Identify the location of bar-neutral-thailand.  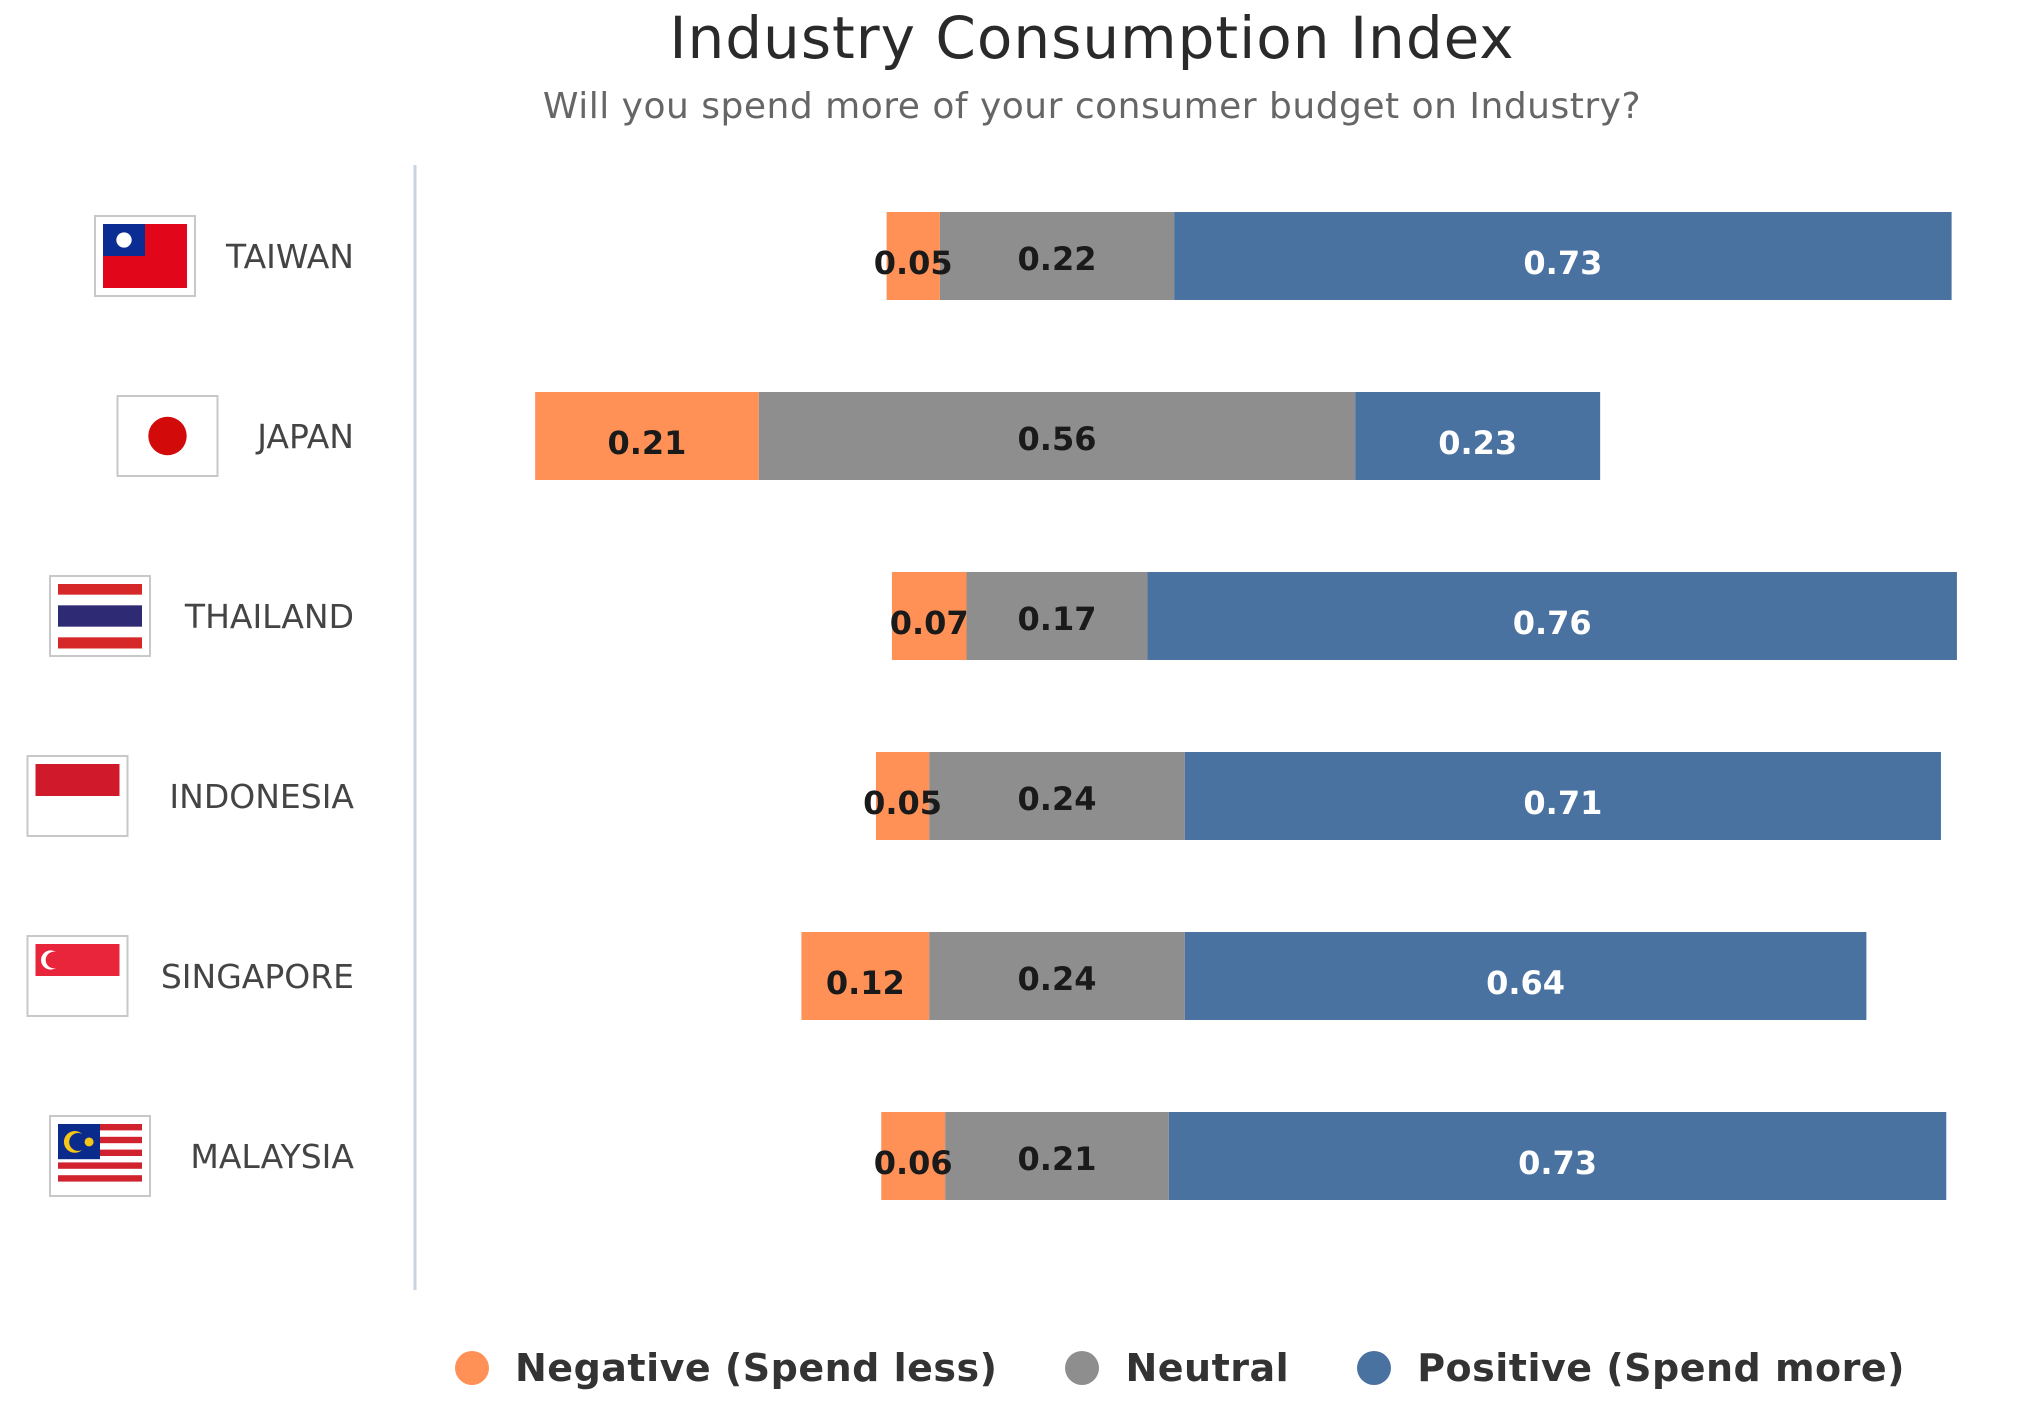
(1057, 616).